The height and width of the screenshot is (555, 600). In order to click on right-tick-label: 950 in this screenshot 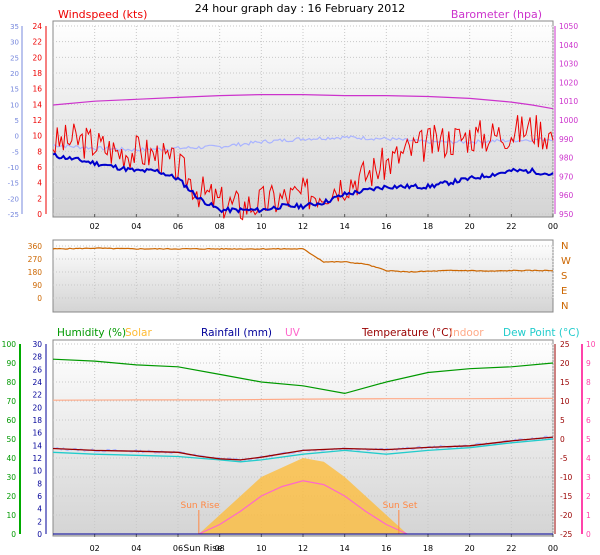, I will do `click(566, 214)`.